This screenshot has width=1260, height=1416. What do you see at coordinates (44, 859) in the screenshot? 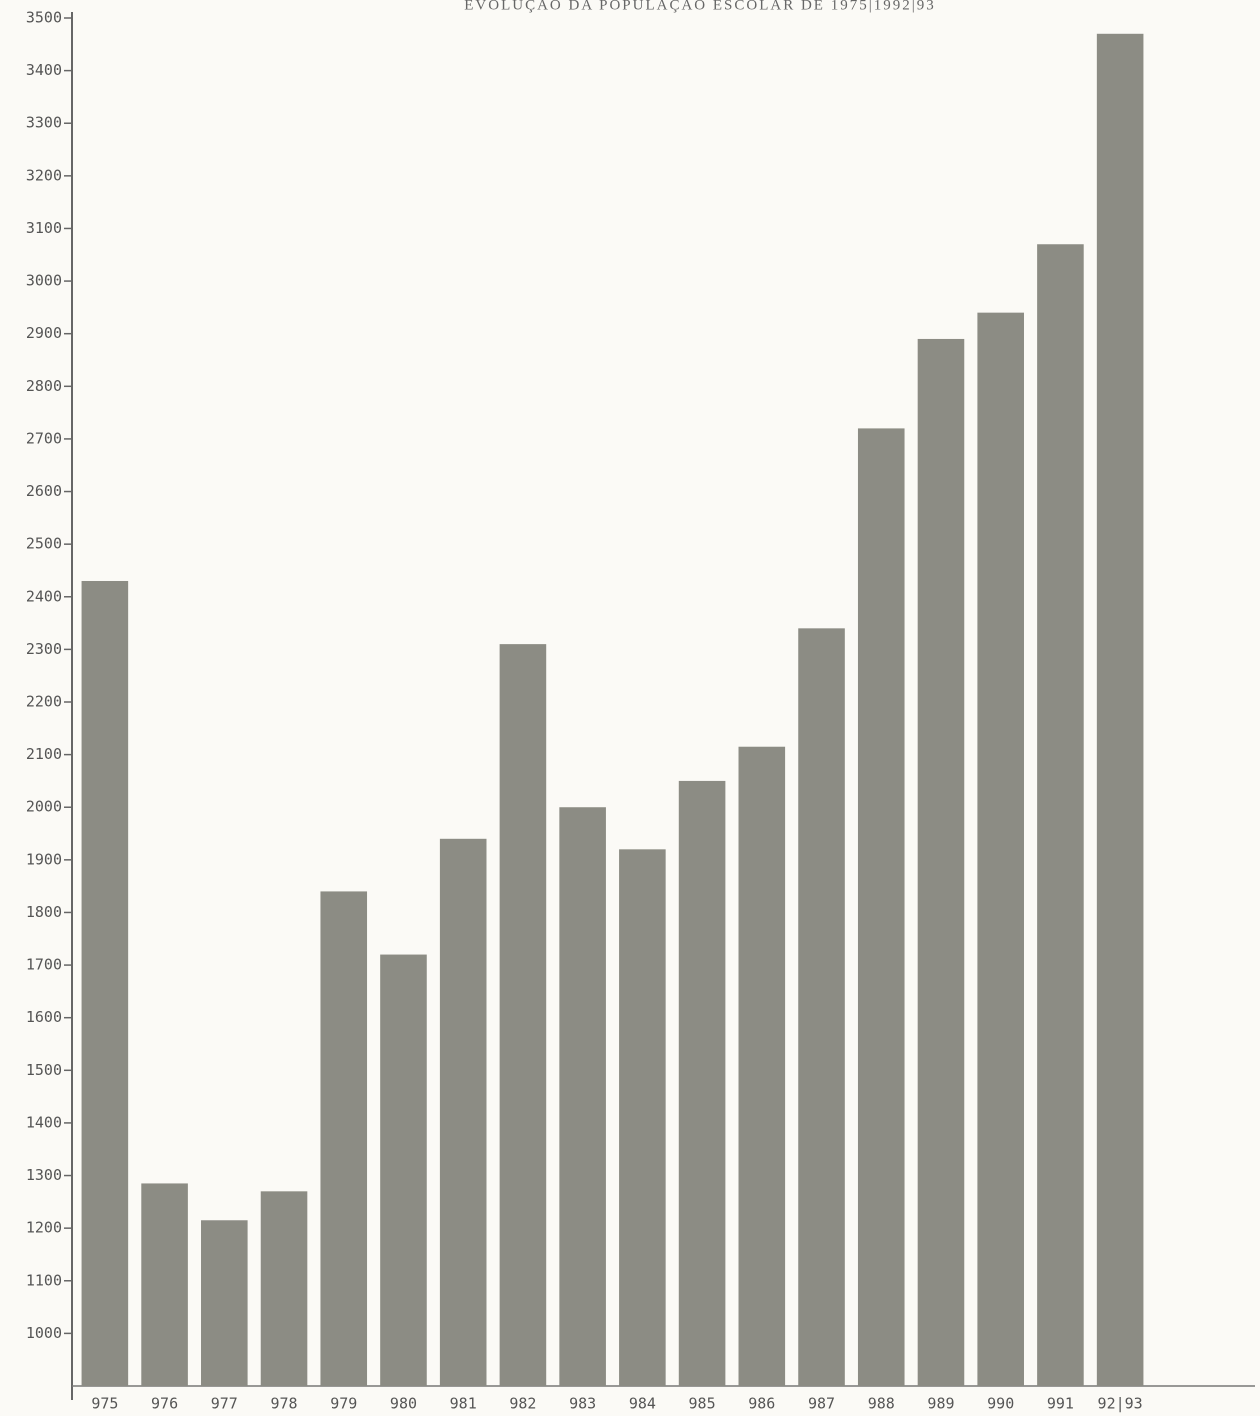
I see `y-tick-label: 1900` at bounding box center [44, 859].